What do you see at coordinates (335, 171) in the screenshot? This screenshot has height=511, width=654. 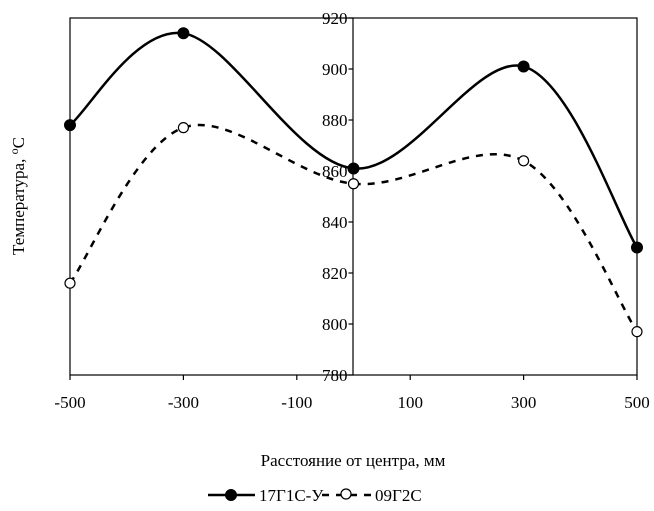 I see `y-tick-label: 860` at bounding box center [335, 171].